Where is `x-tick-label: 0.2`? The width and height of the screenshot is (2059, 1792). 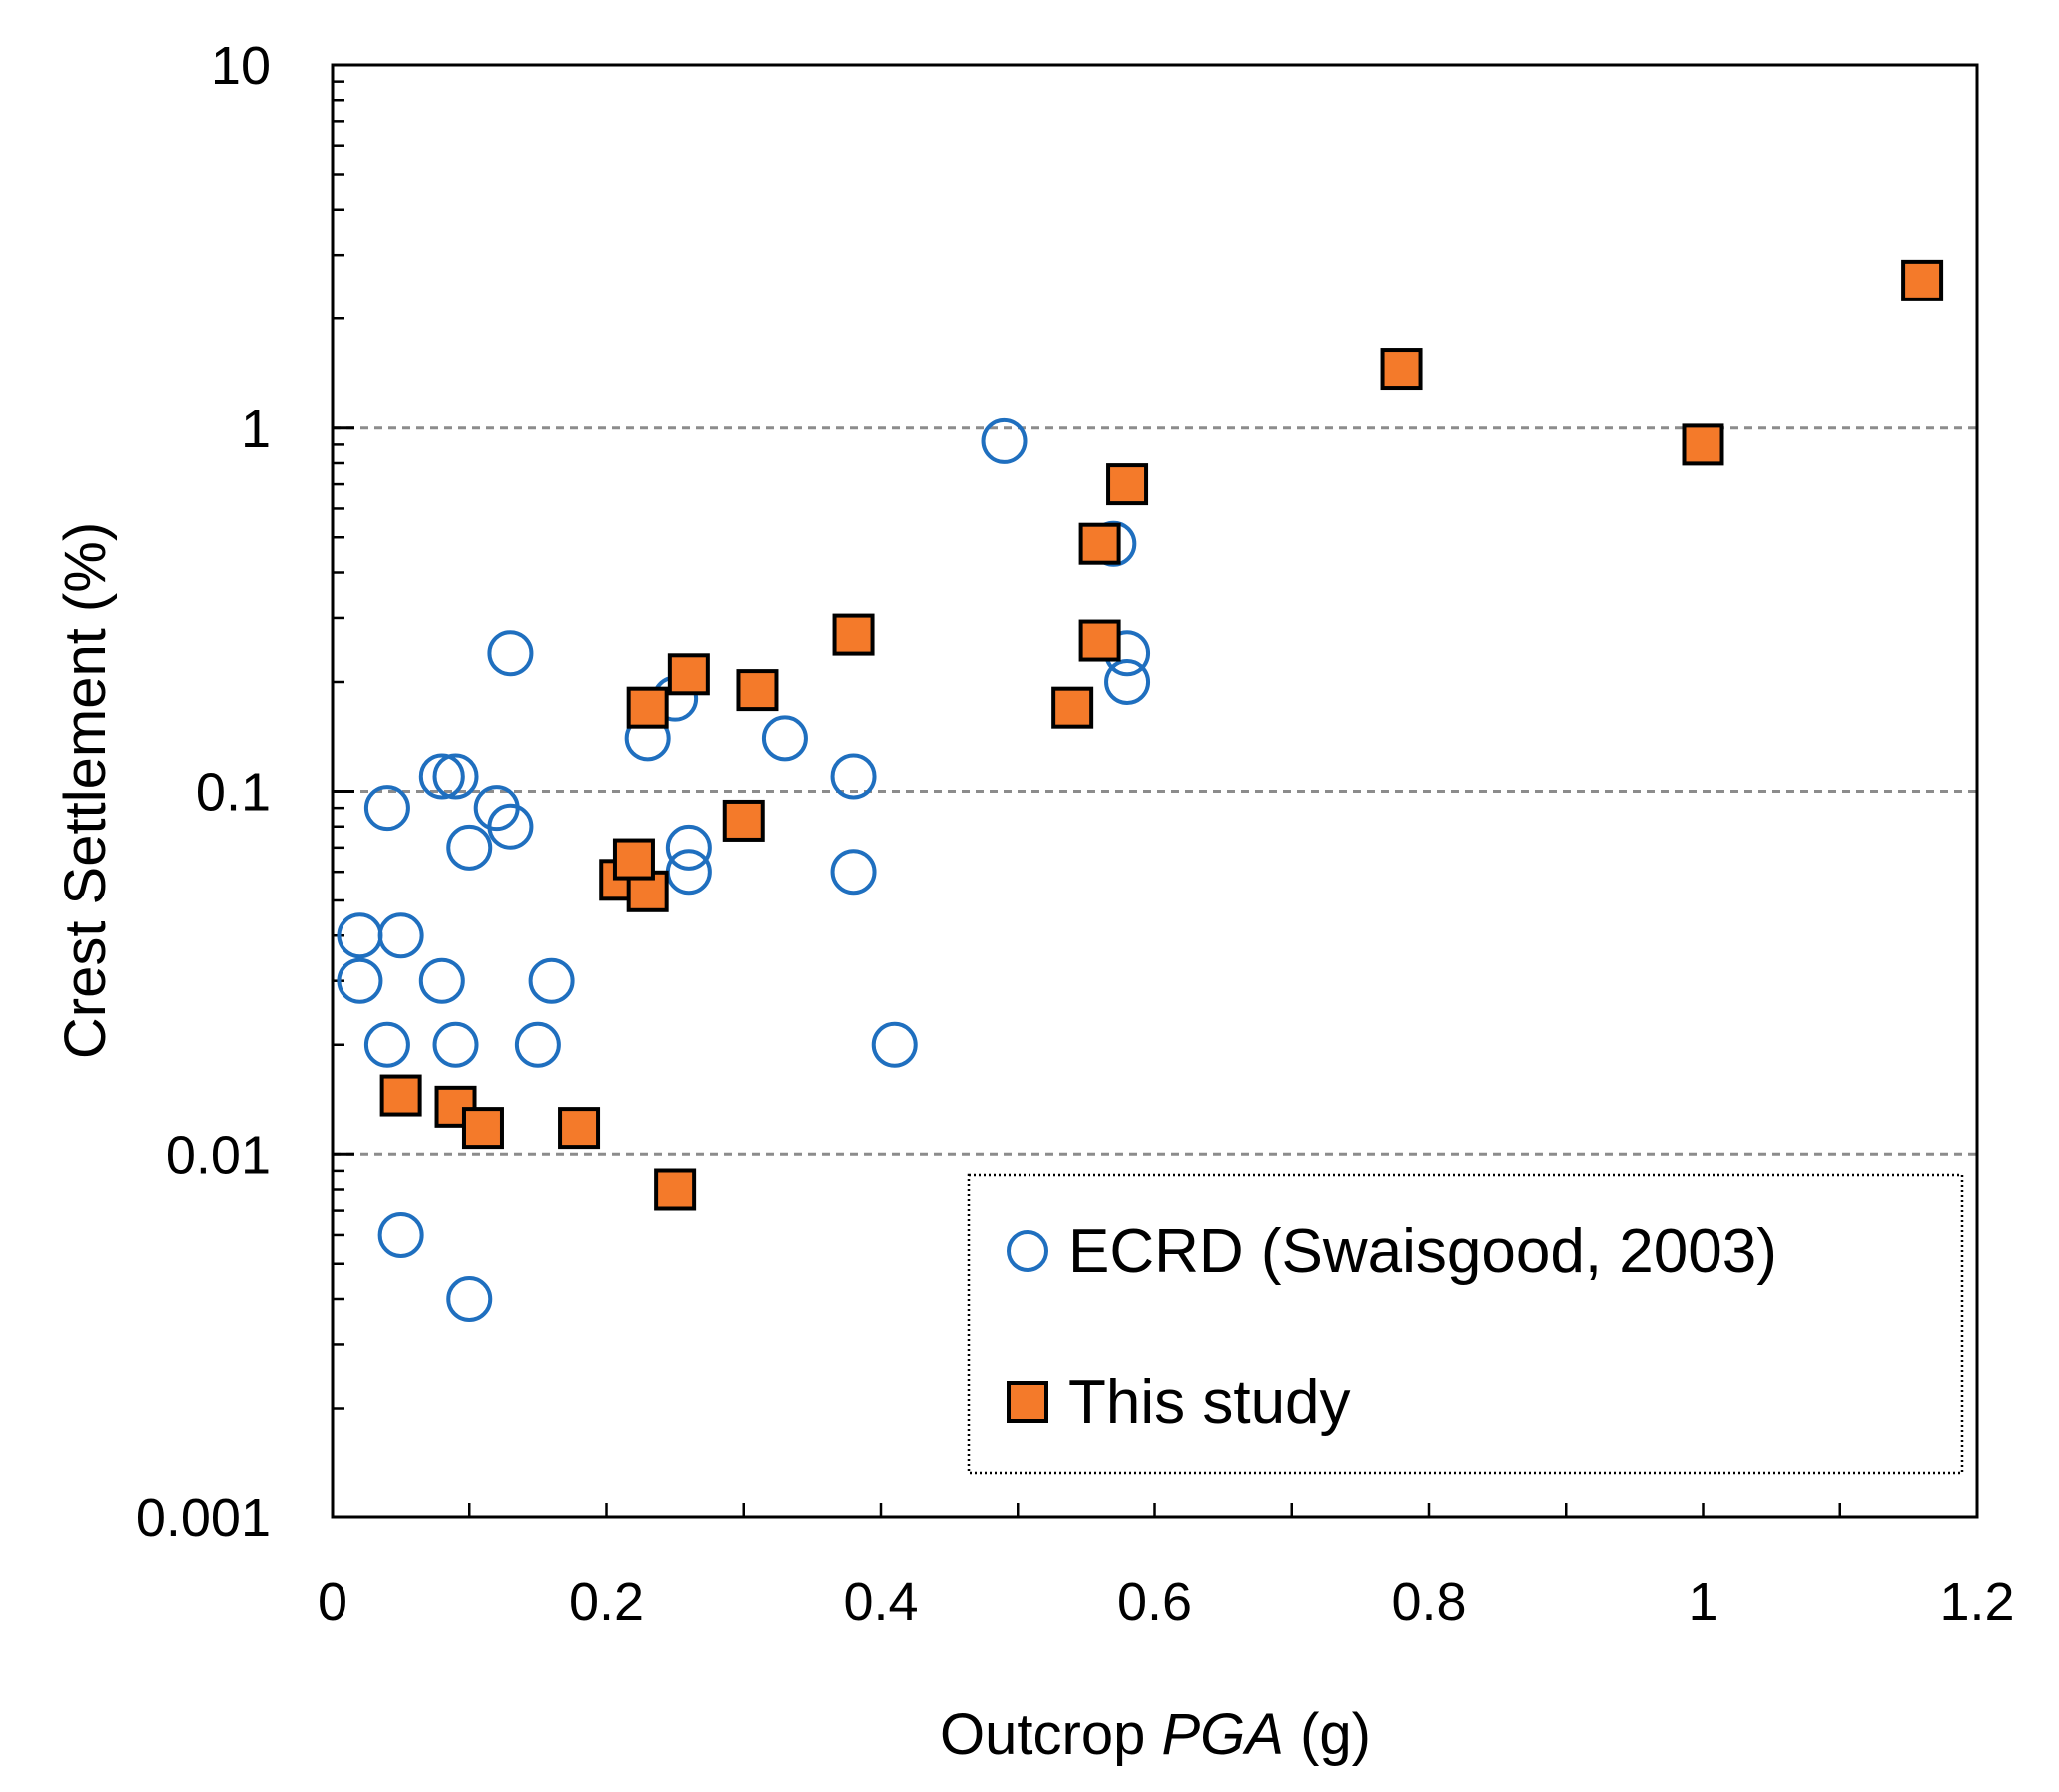
x-tick-label: 0.2 is located at coordinates (606, 1602).